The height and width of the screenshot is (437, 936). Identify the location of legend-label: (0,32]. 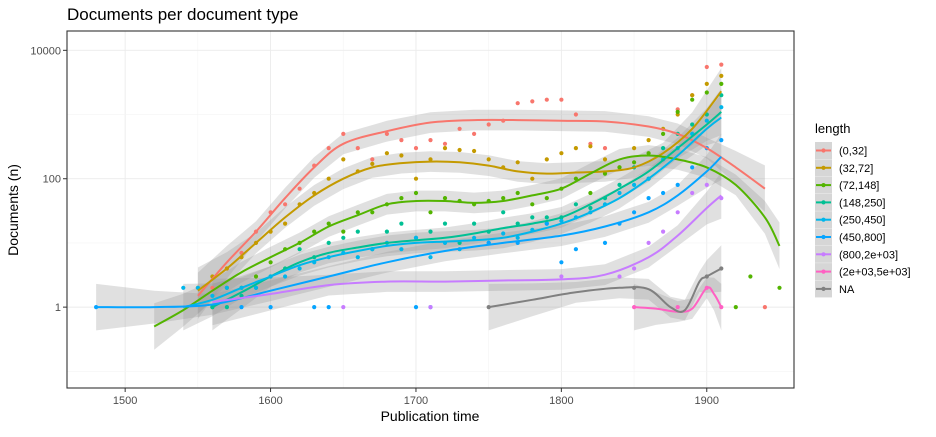
(853, 152).